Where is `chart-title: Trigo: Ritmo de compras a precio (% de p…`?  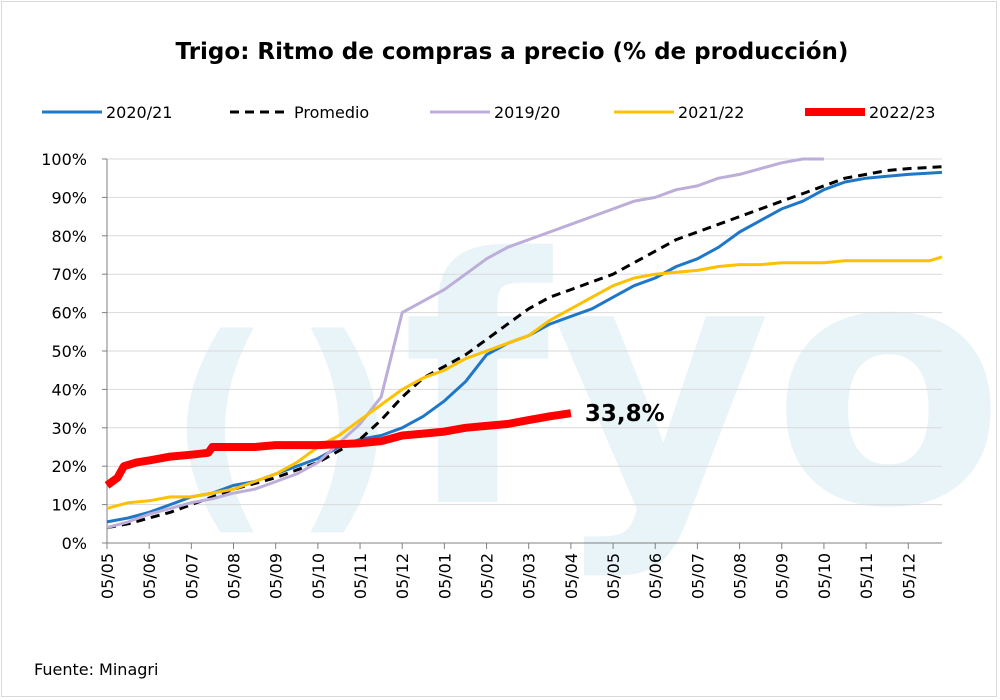
chart-title: Trigo: Ritmo de compras a precio (% de p… is located at coordinates (512, 52).